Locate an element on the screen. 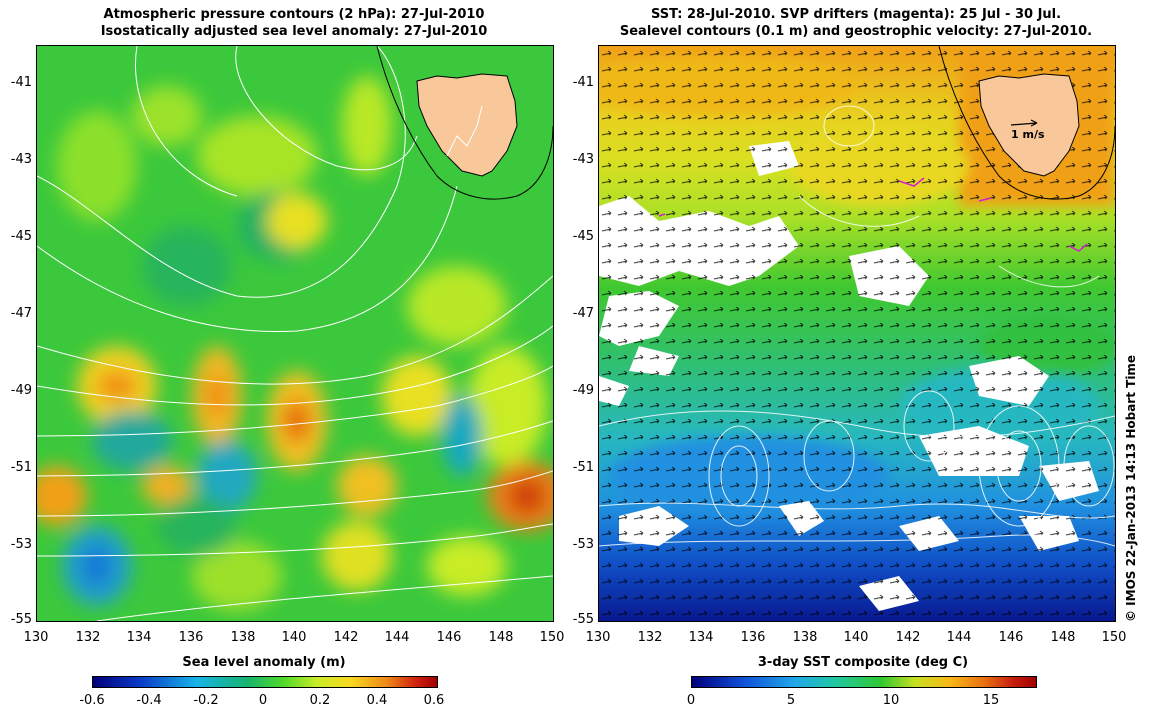 This screenshot has width=1150, height=710. velocity-scale-label: 1 m/s is located at coordinates (1028, 134).